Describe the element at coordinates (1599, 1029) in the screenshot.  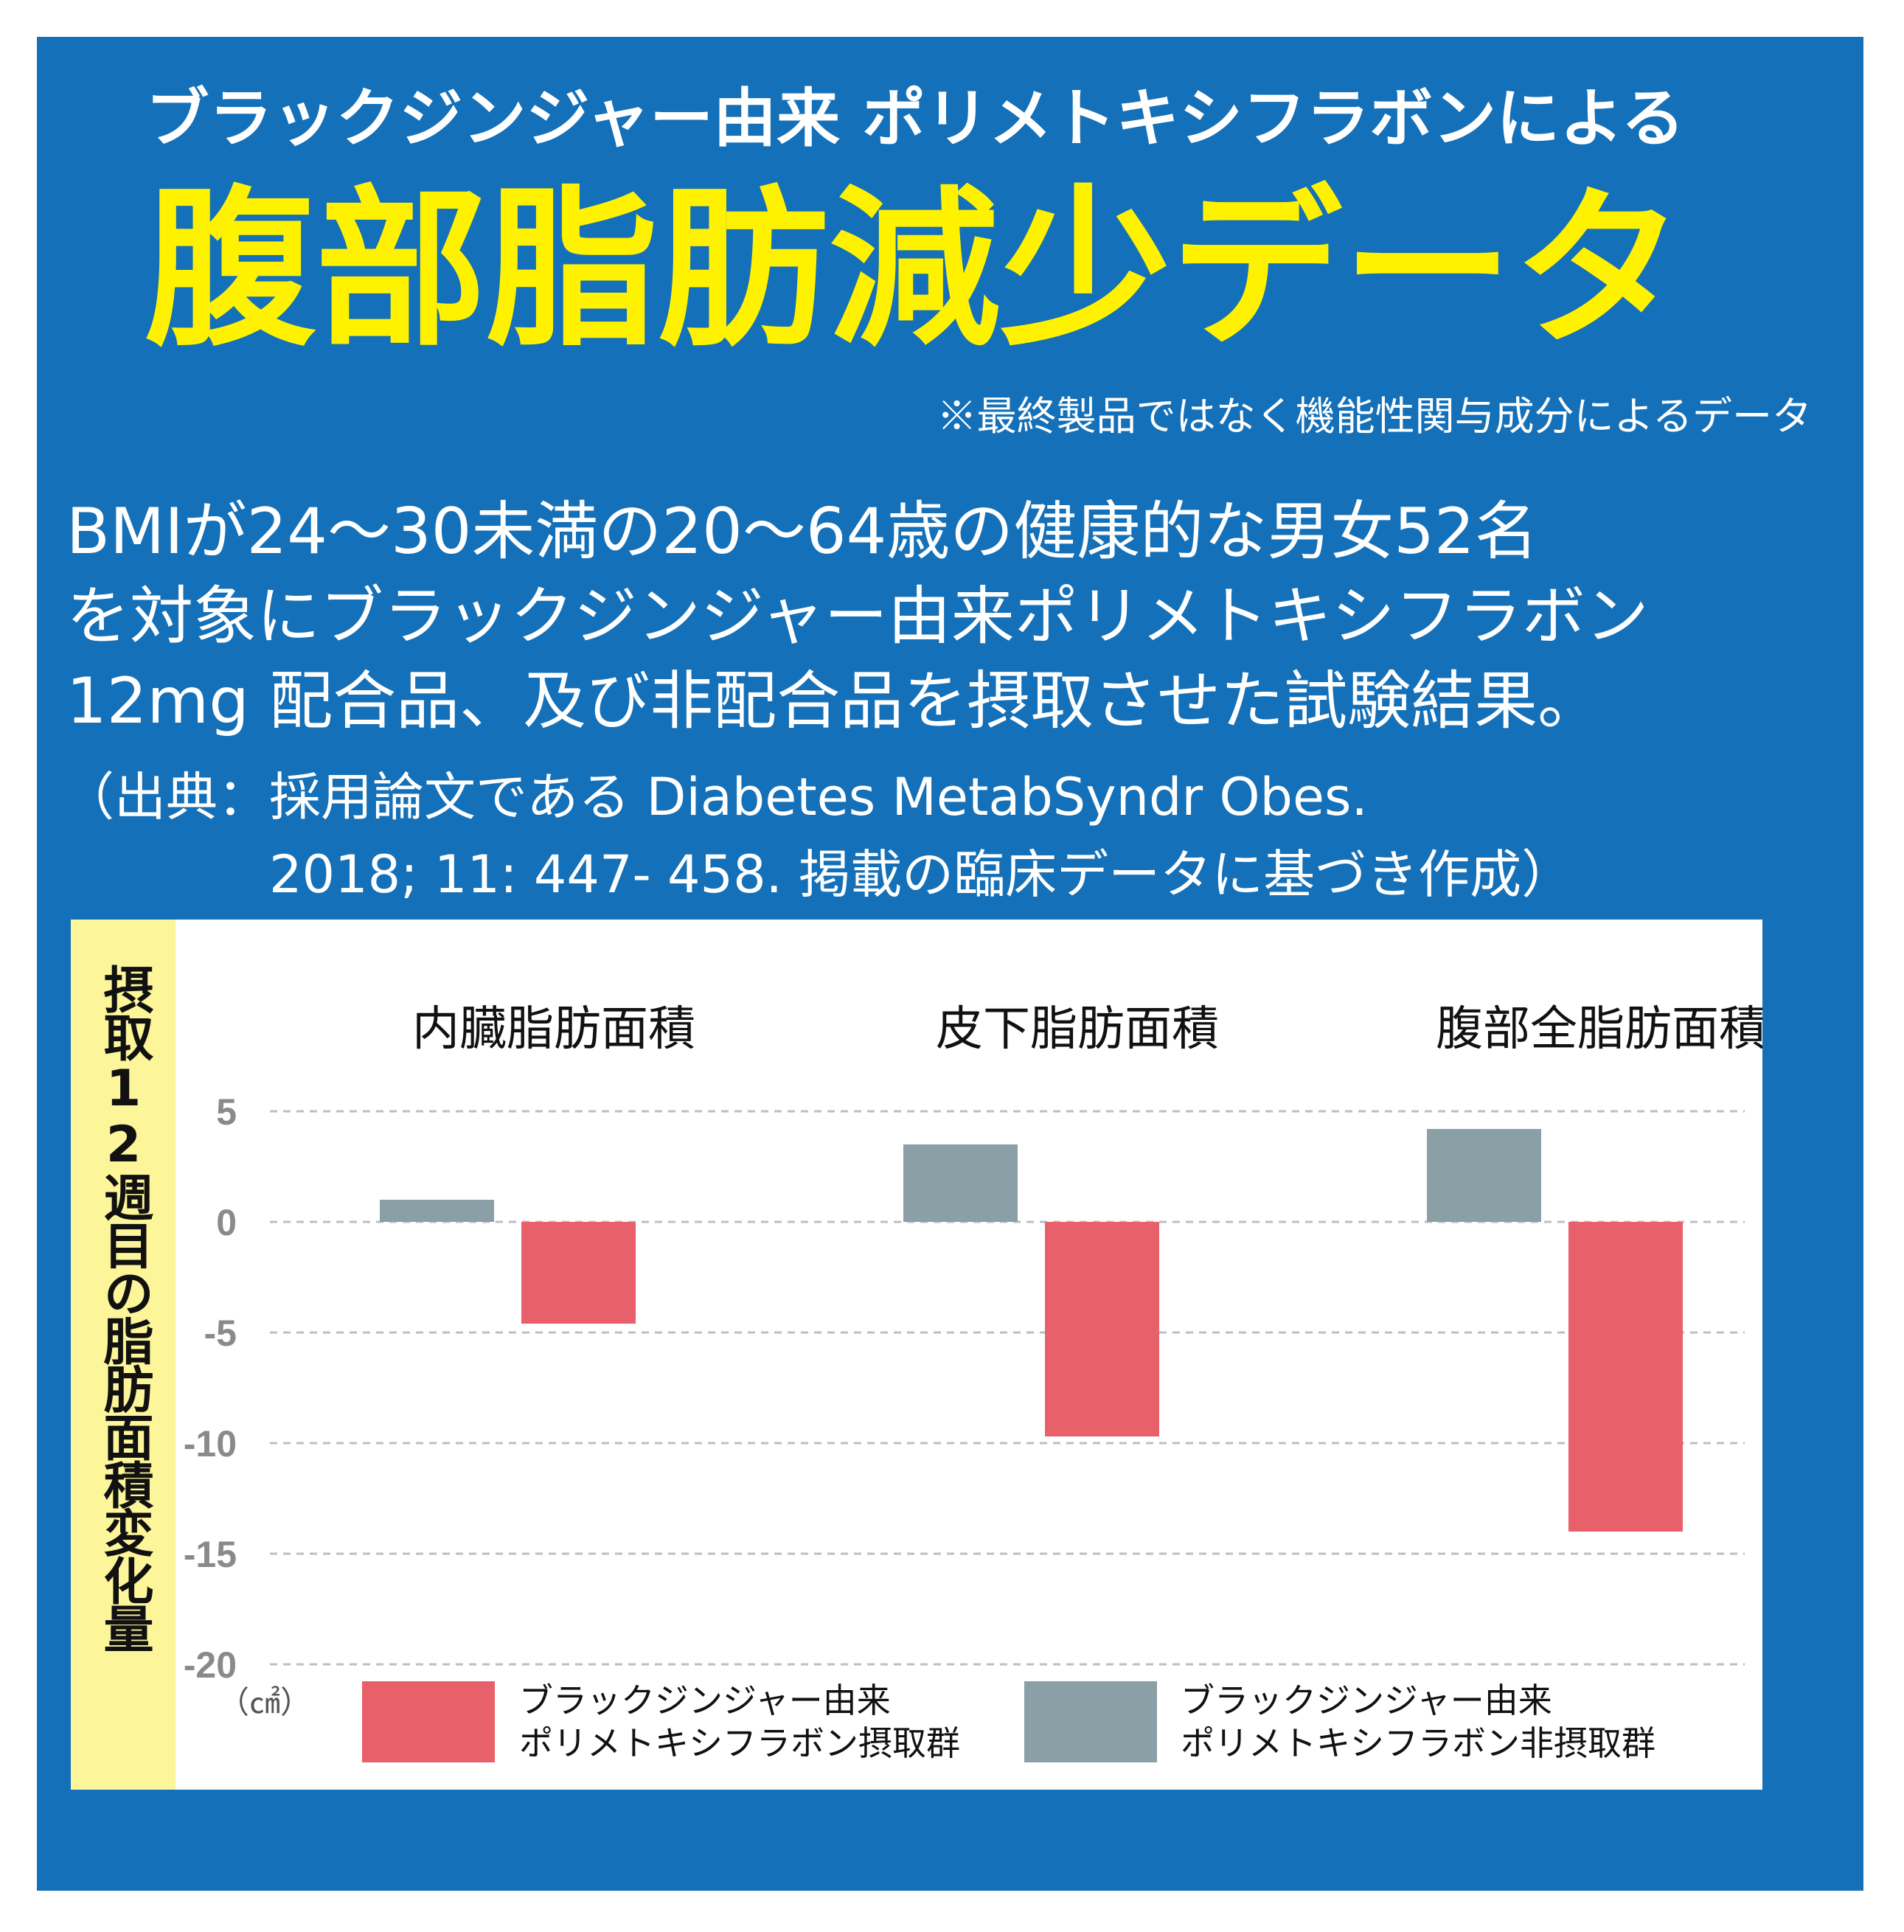
I see `category-label: 腹部全脂肪面積` at that location.